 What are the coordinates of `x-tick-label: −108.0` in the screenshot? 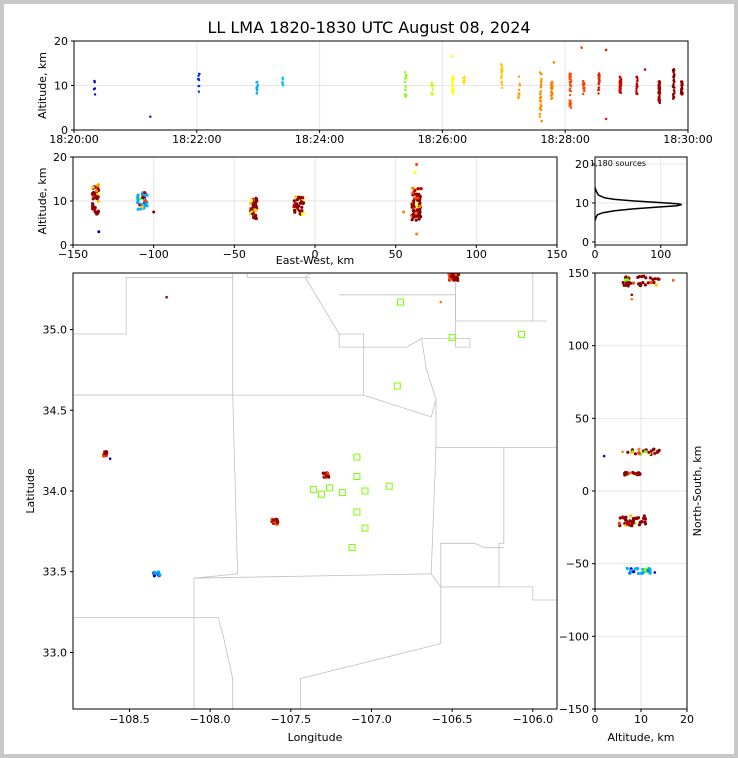 It's located at (210, 719).